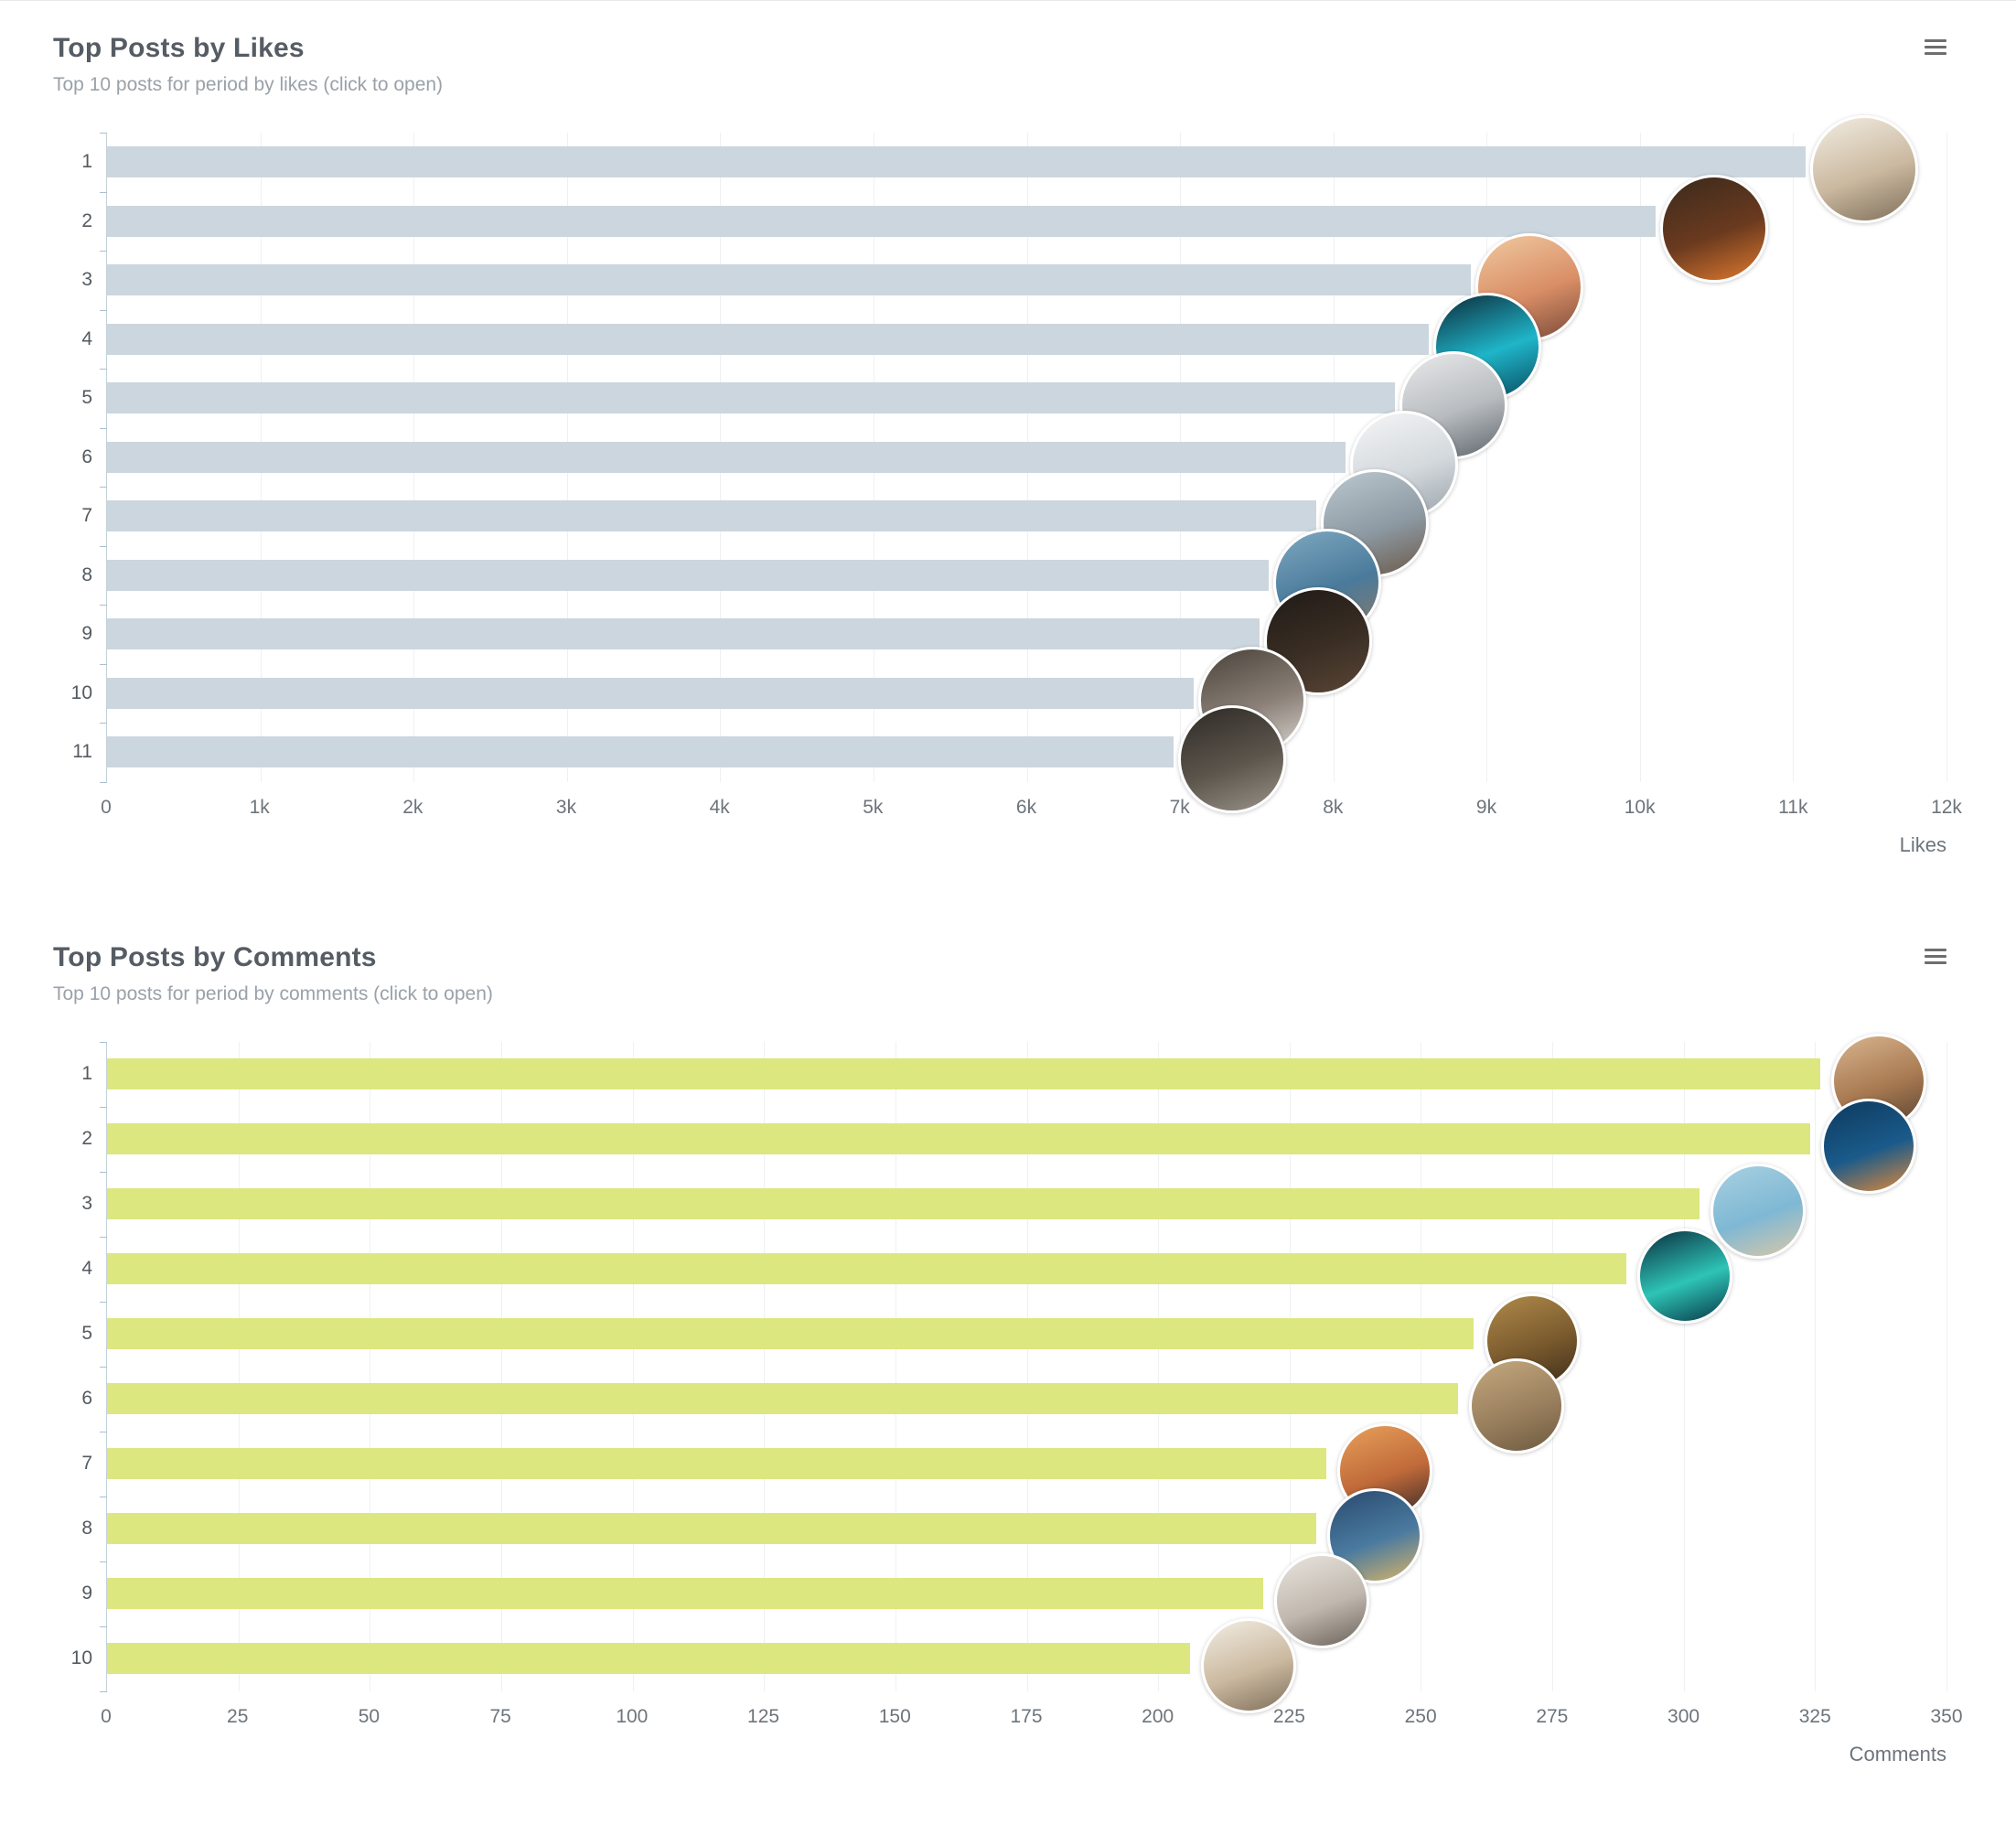 The image size is (2016, 1824). I want to click on dark-ridge-photo-avatar, so click(1232, 759).